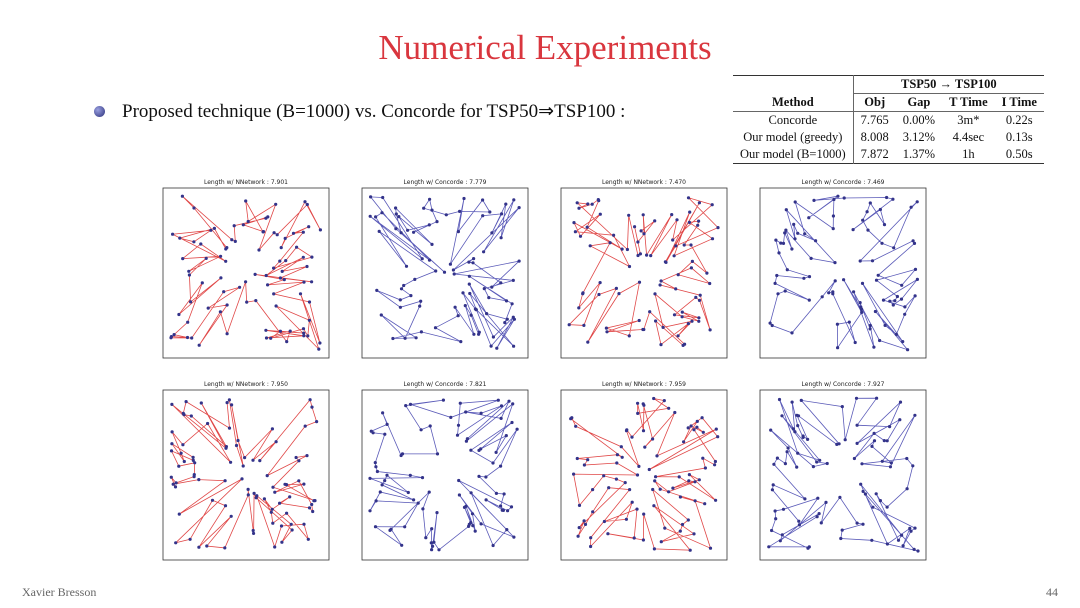 The height and width of the screenshot is (608, 1080). What do you see at coordinates (59, 592) in the screenshot?
I see `footer-author: Xavier Bresson` at bounding box center [59, 592].